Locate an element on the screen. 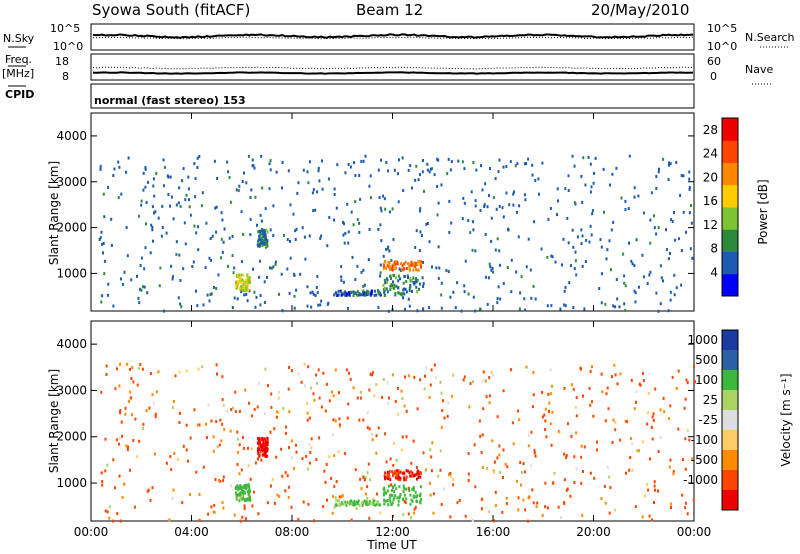 This screenshot has width=800, height=554. power-colorbar-segment is located at coordinates (730, 129).